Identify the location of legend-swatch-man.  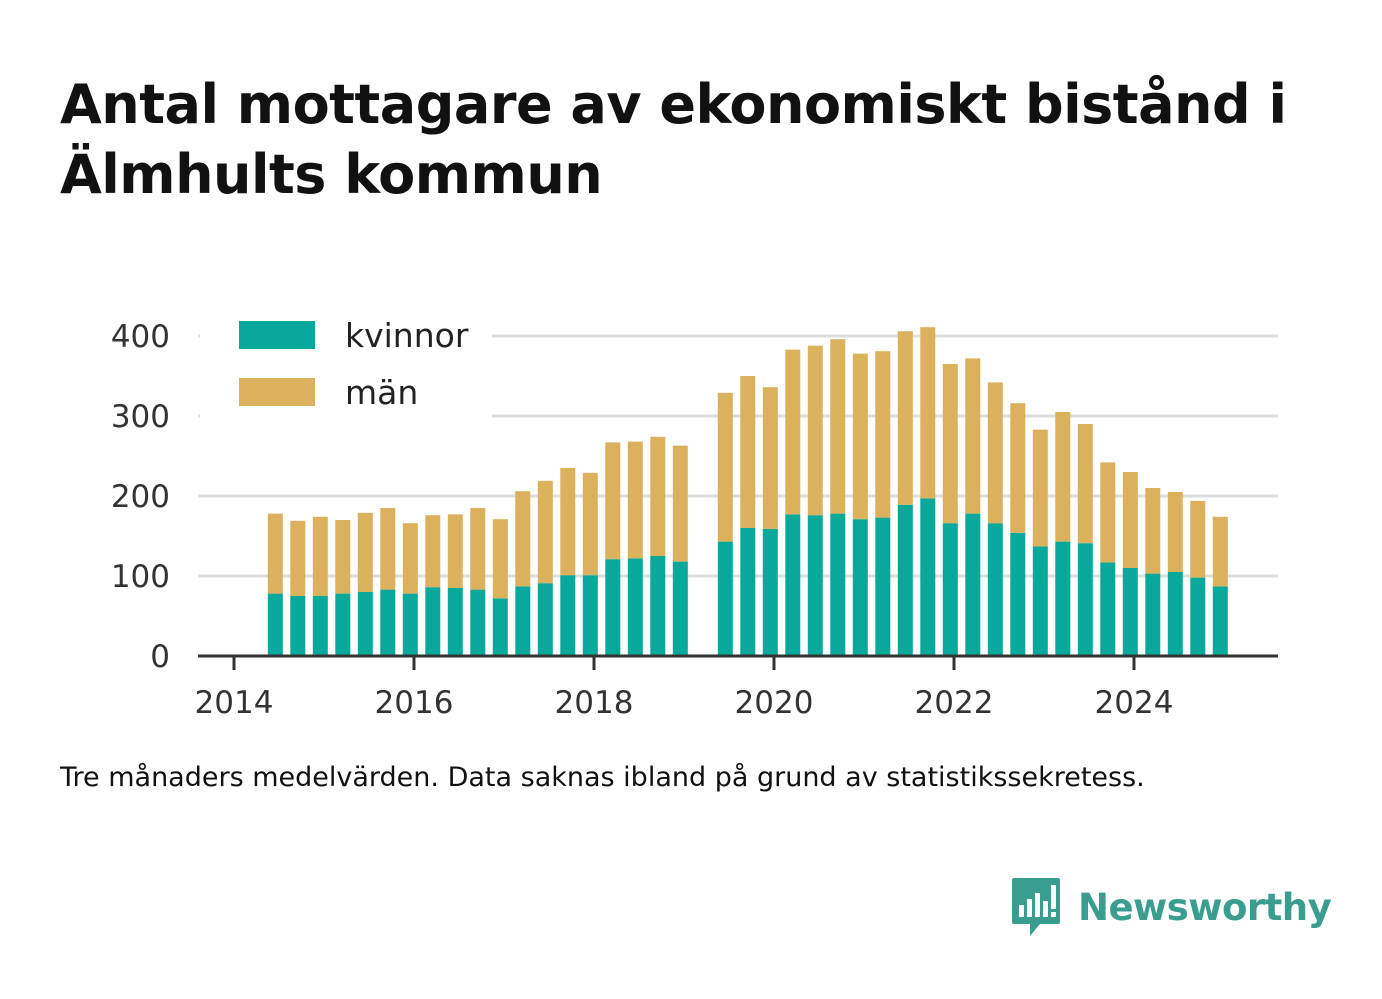
(277, 392).